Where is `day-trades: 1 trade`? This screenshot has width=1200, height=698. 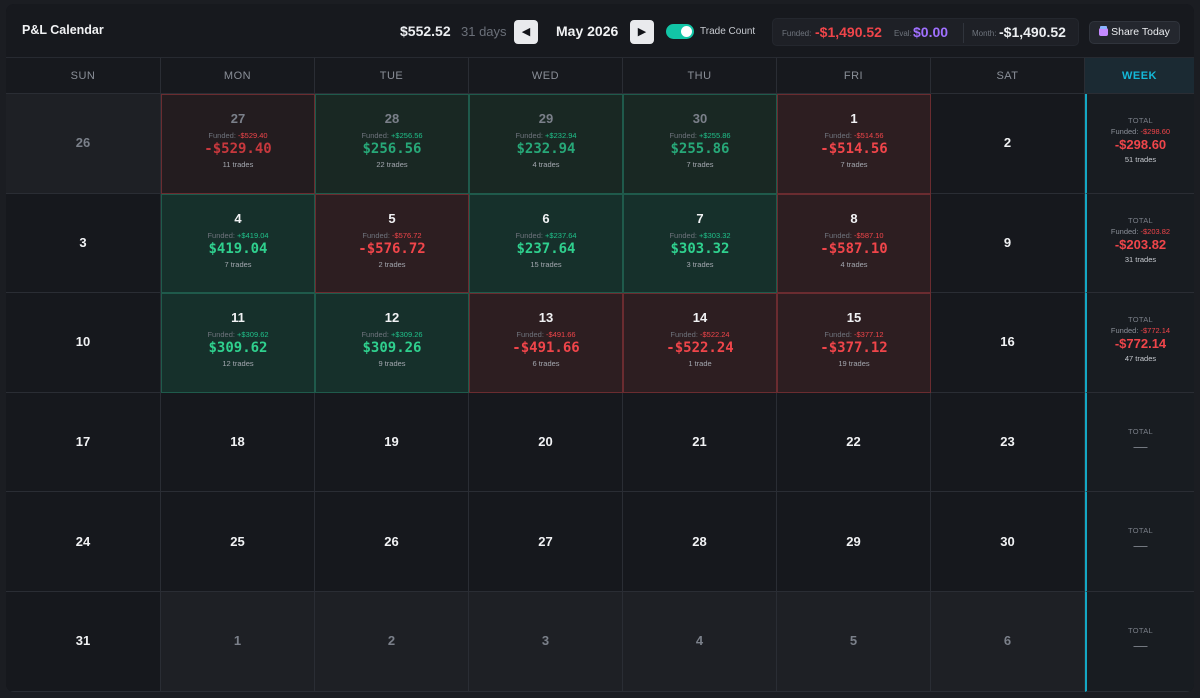
day-trades: 1 trade is located at coordinates (700, 364).